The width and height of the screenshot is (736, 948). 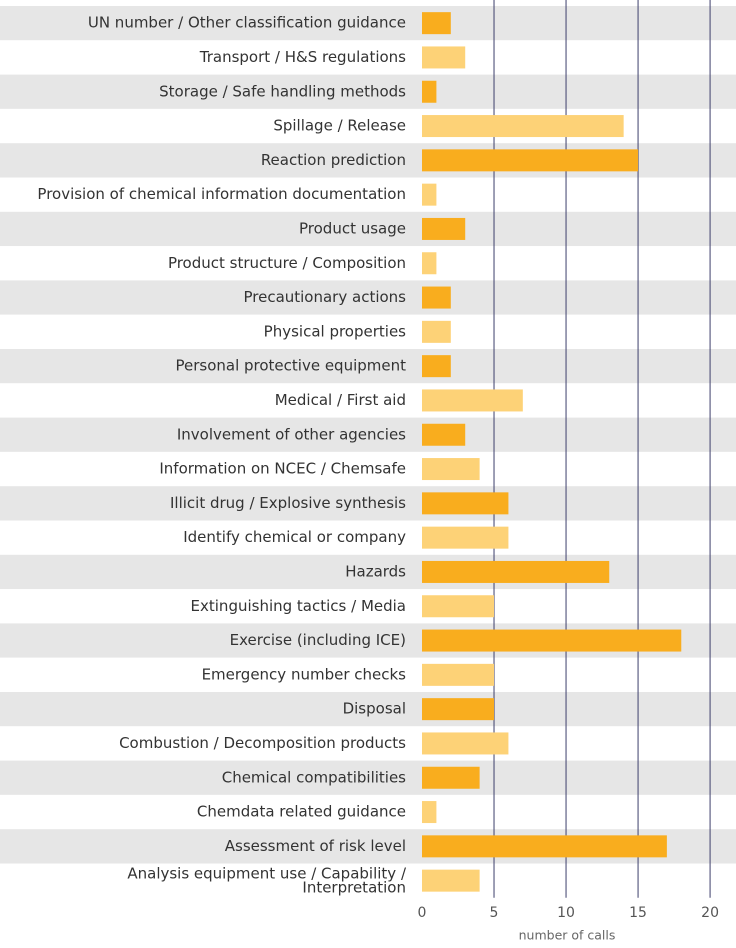 I want to click on y-tick-label: Physical properties, so click(x=335, y=331).